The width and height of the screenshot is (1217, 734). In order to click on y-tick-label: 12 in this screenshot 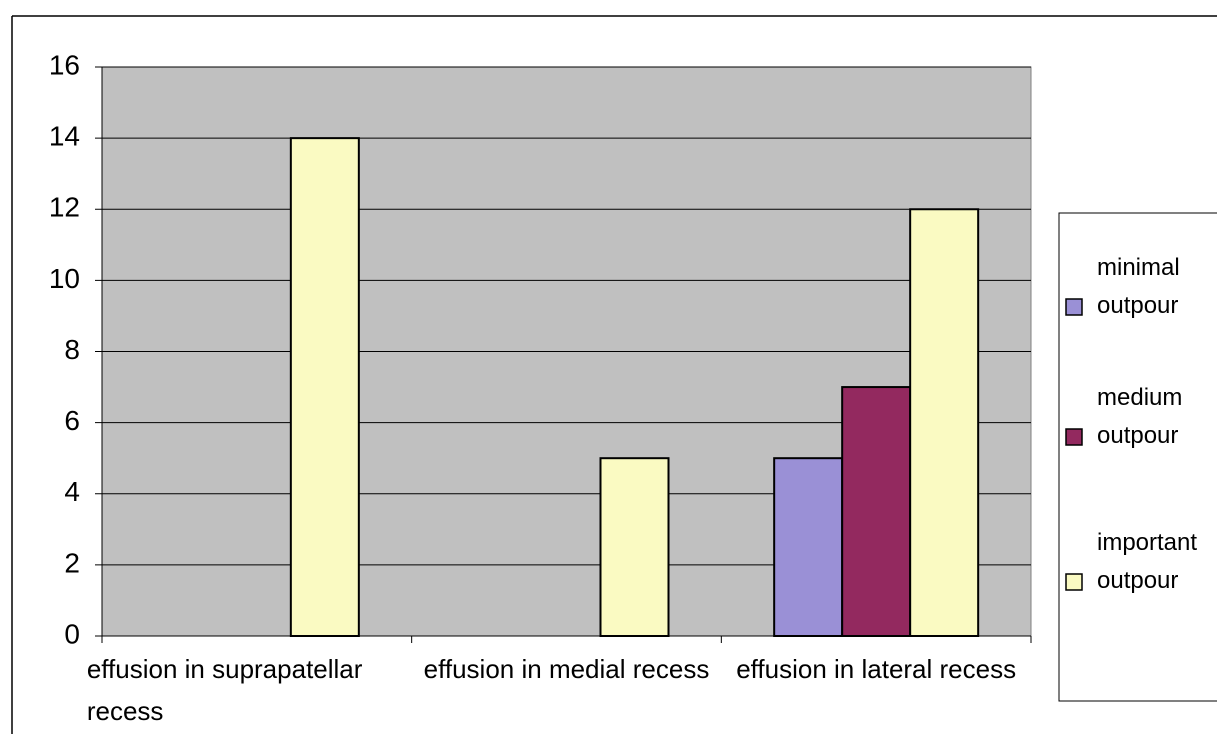, I will do `click(64, 207)`.